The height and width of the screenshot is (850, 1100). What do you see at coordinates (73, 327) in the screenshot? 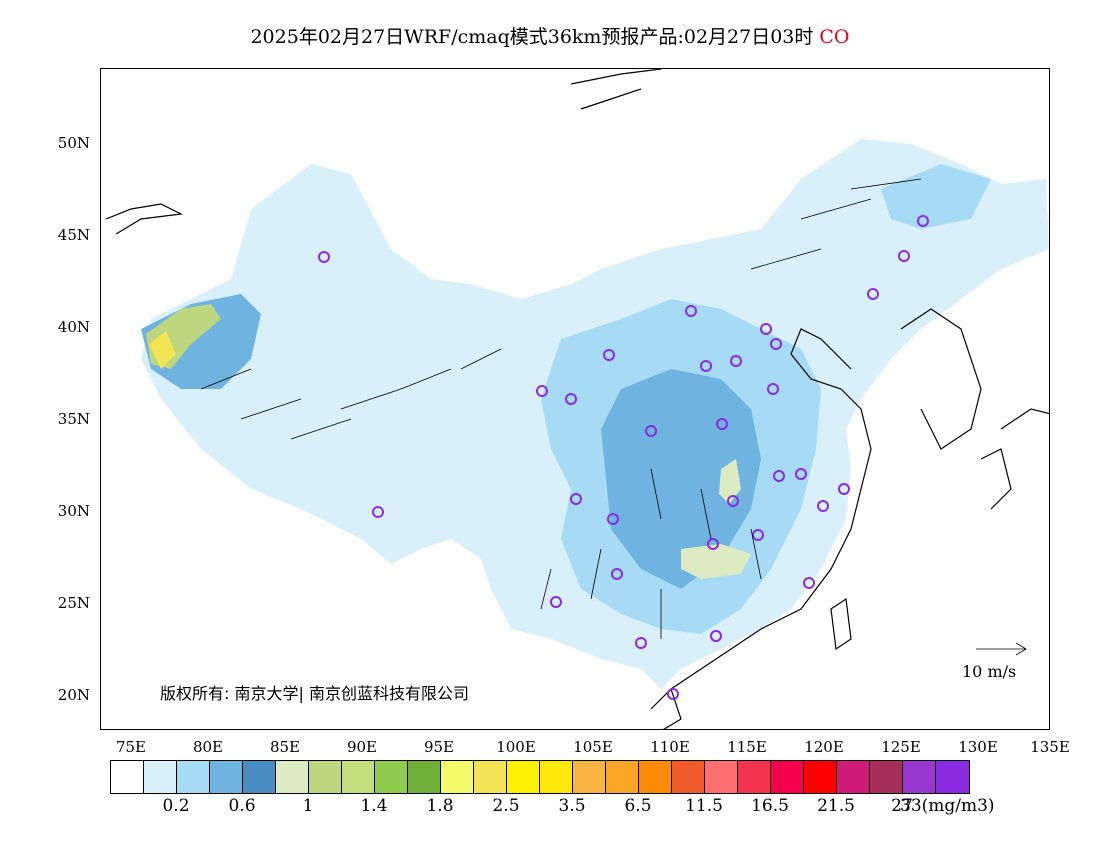
I see `lat-label-40n: 40N` at bounding box center [73, 327].